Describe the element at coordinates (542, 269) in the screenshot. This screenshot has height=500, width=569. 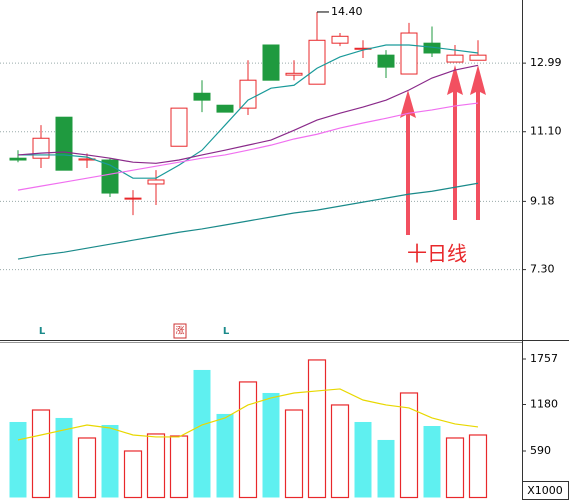
I see `y-tick-label: 7.30` at that location.